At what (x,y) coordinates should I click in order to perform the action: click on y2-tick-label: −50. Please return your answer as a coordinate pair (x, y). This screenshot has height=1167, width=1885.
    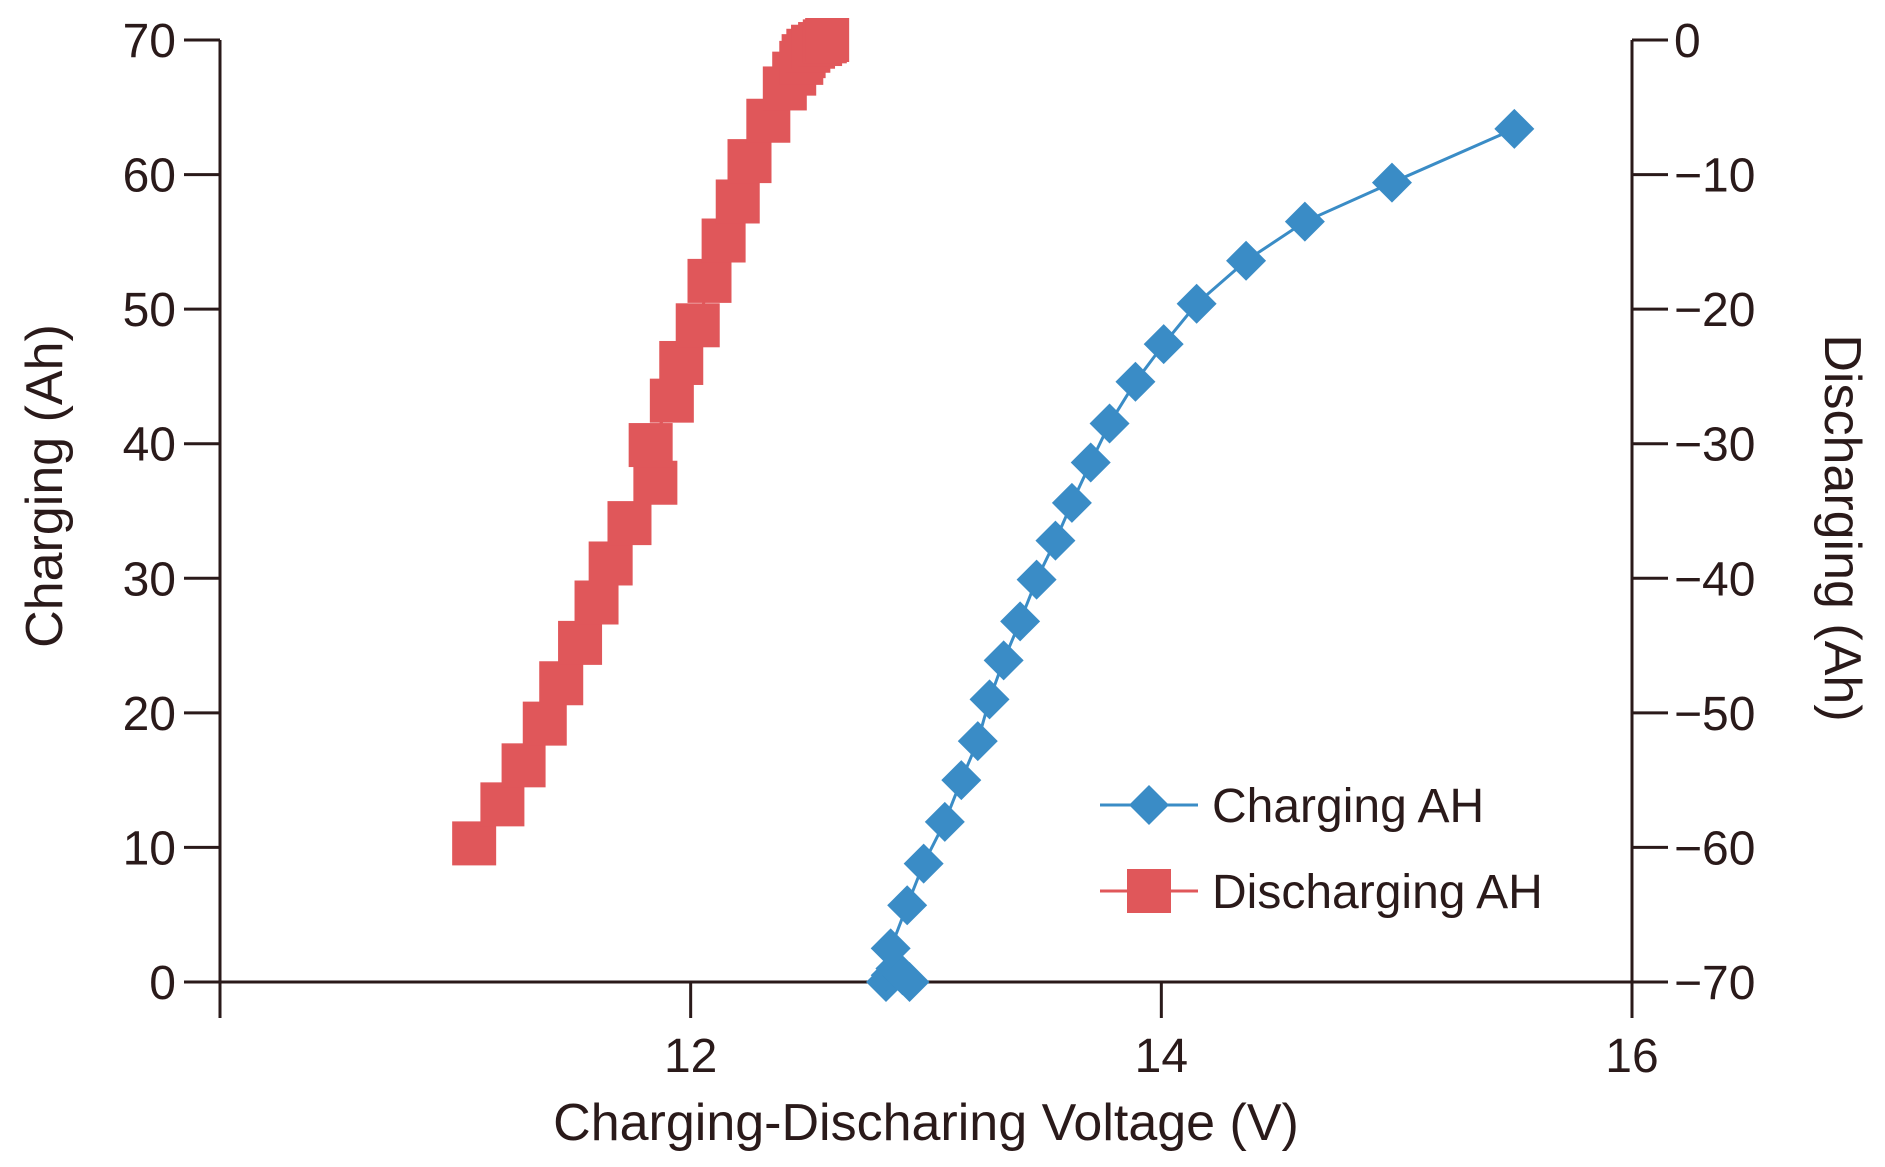
    Looking at the image, I should click on (1714, 714).